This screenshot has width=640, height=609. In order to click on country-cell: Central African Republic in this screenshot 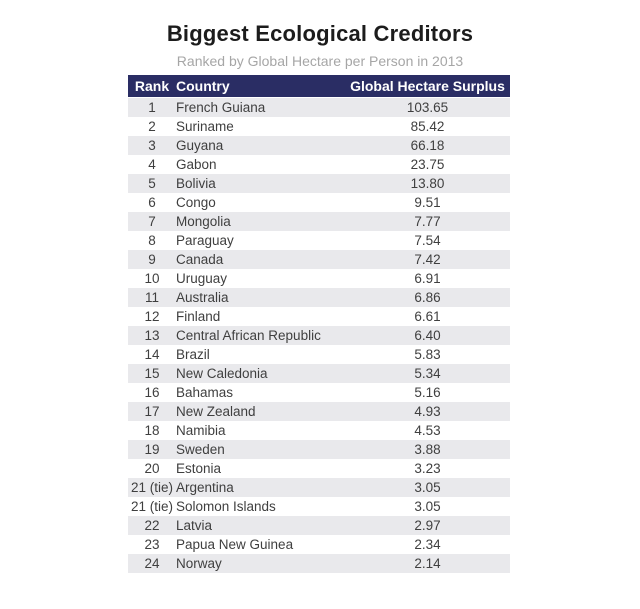, I will do `click(248, 335)`.